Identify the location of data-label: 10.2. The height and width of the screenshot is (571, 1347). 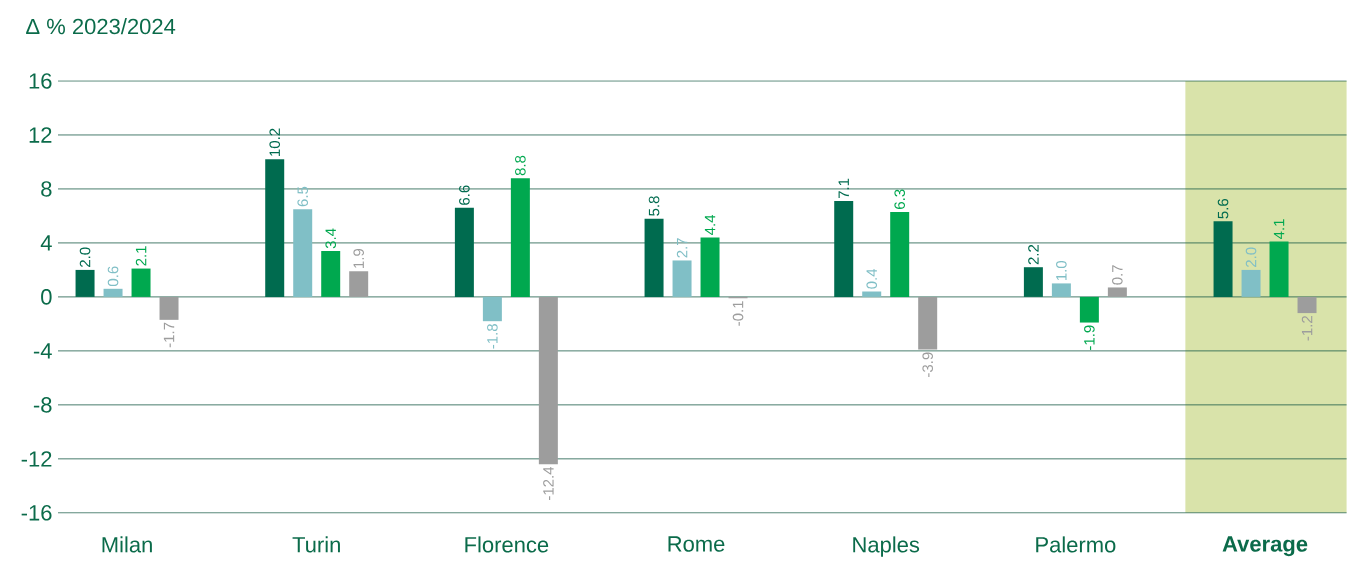
(275, 142).